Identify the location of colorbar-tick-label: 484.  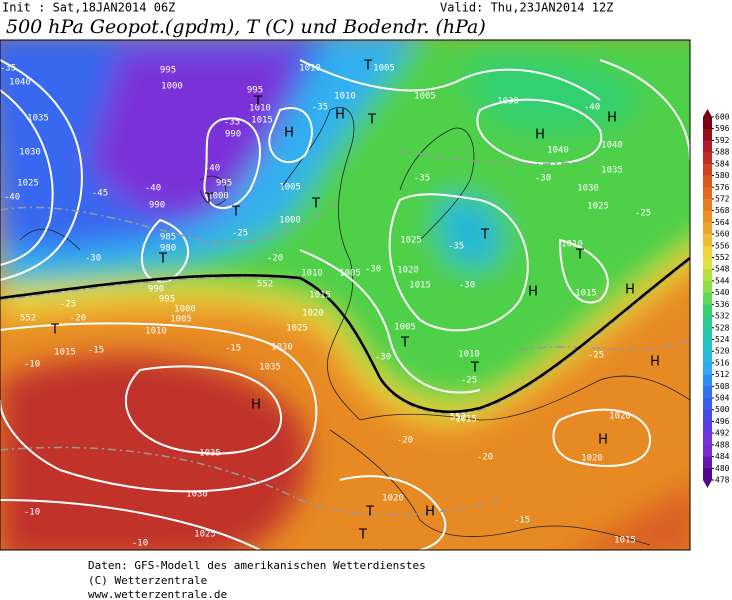
(722, 456).